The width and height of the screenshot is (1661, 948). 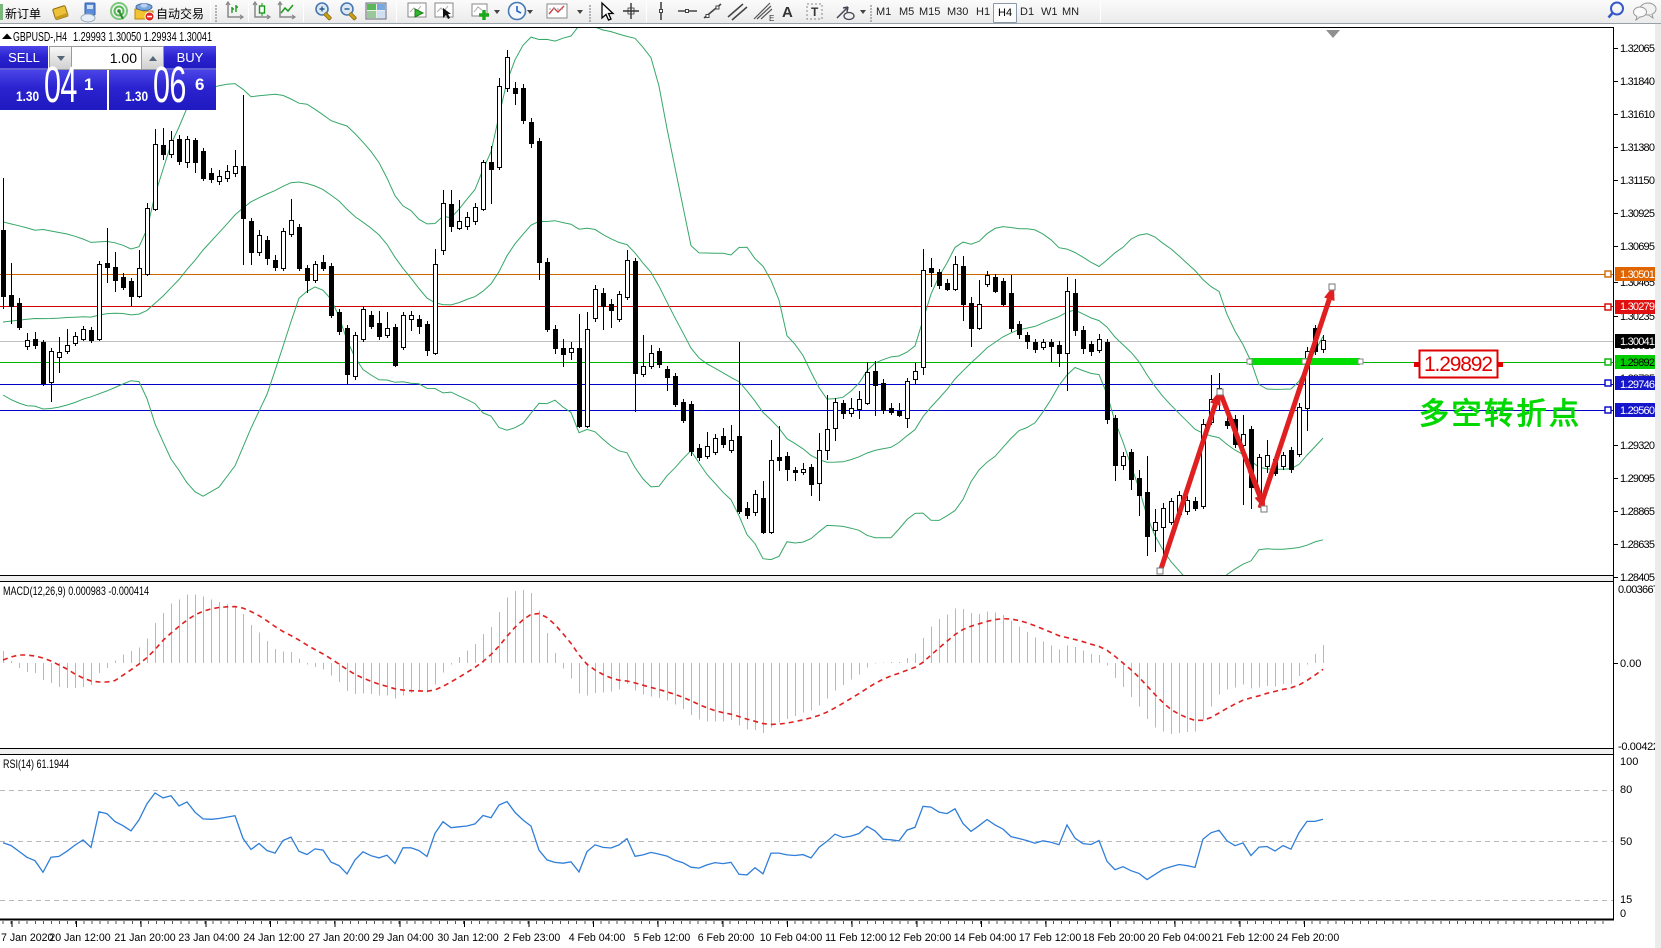 What do you see at coordinates (1626, 900) in the screenshot?
I see `svg-text: 15` at bounding box center [1626, 900].